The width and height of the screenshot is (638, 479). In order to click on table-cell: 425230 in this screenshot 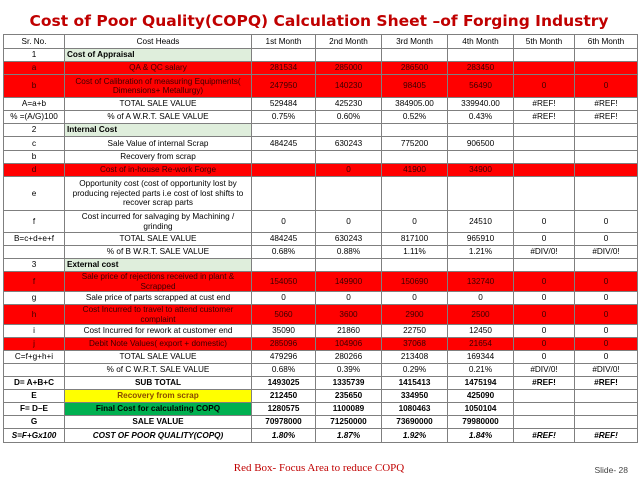, I will do `click(348, 104)`.